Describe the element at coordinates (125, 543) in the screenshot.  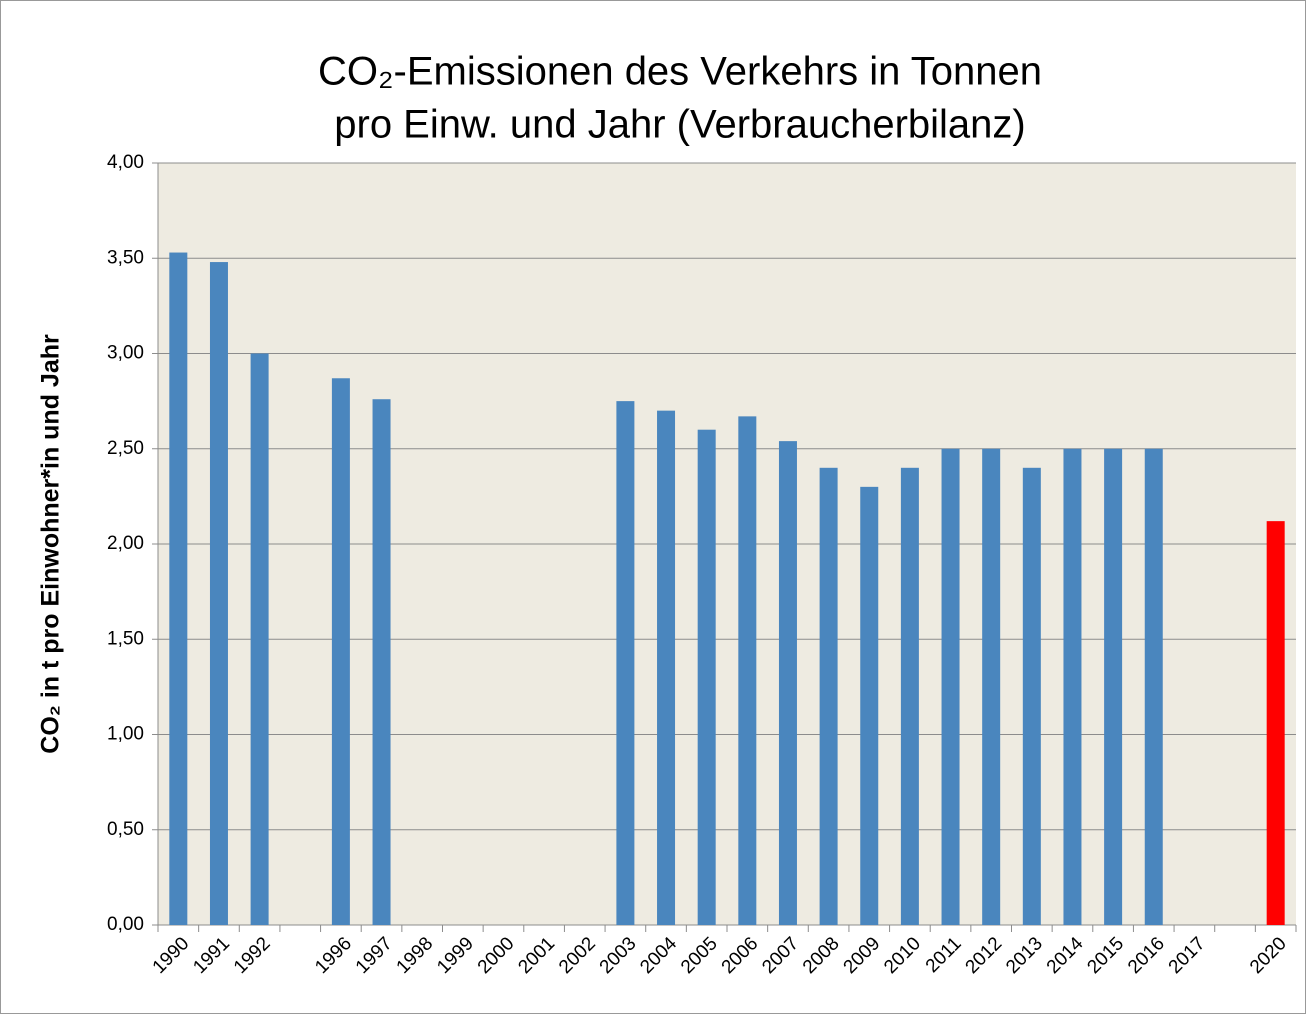
I see `y-tick-label: 2,00` at that location.